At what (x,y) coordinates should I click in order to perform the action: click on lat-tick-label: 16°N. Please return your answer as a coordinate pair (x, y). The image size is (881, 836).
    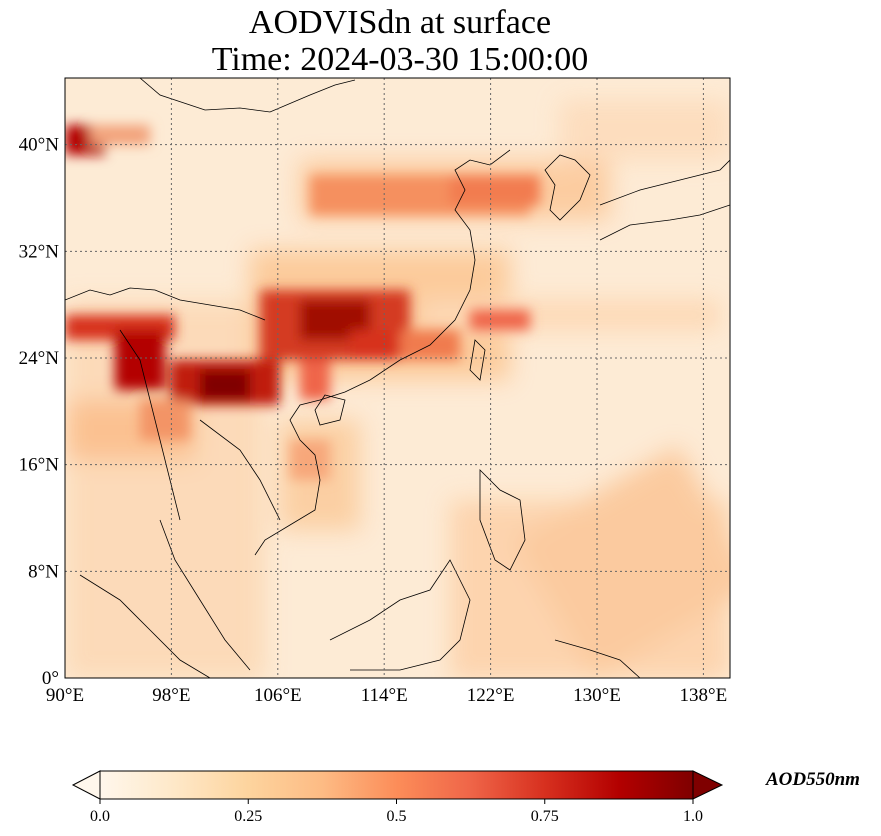
    Looking at the image, I should click on (39, 465).